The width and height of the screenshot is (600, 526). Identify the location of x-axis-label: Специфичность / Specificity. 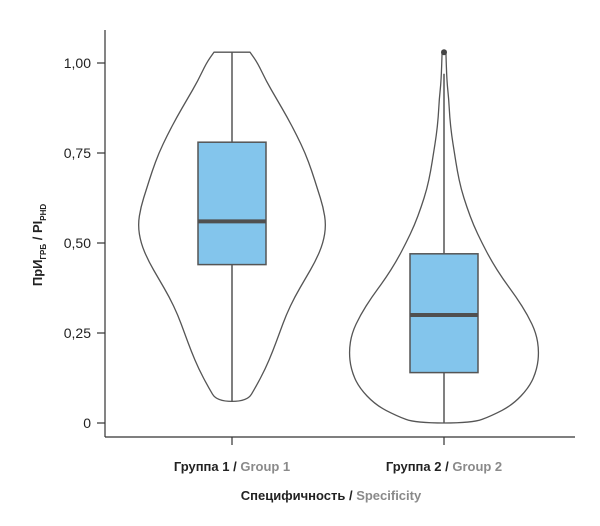
(331, 495).